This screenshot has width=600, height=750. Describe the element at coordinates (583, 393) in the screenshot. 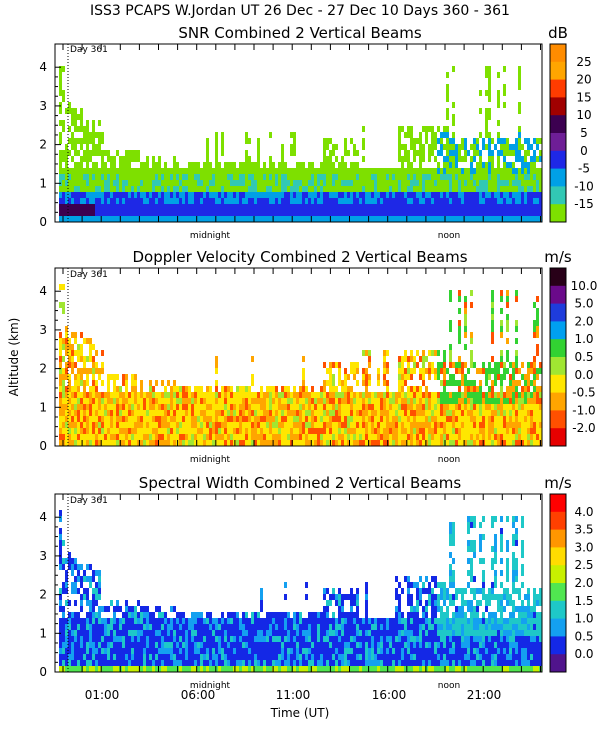

I see `doppler-colorbar-label: -0.5` at that location.